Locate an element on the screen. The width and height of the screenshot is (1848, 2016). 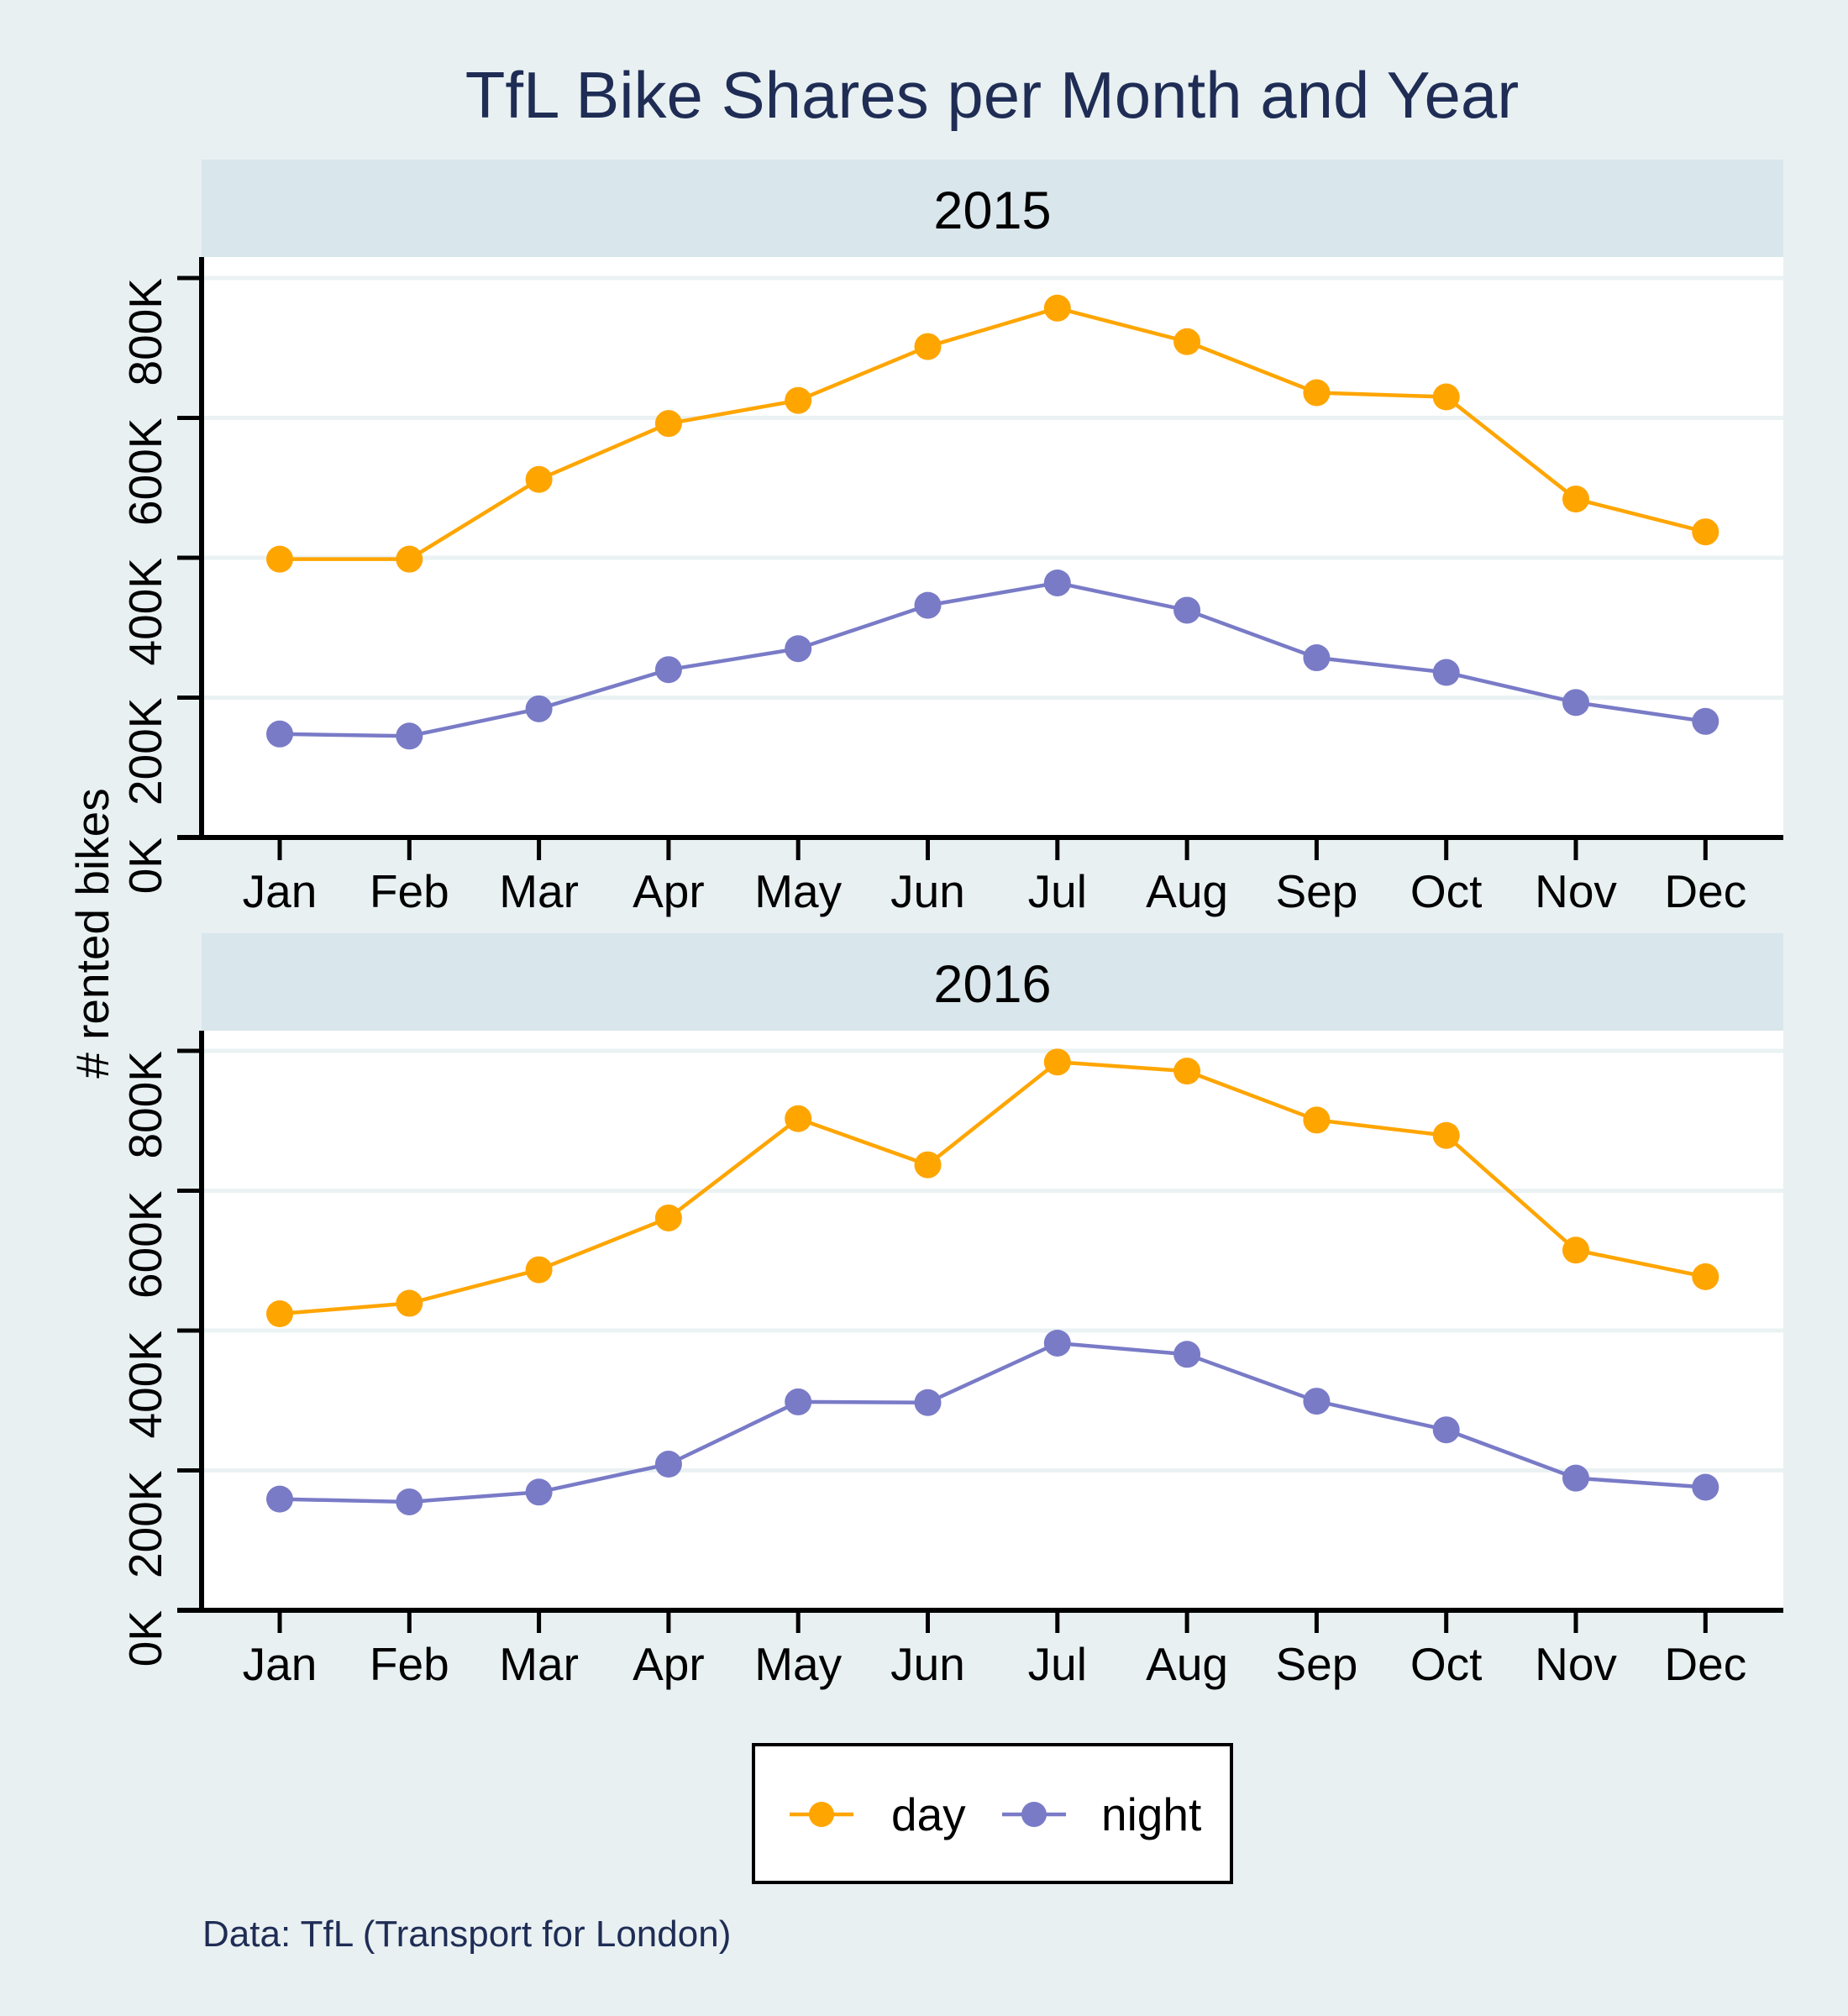
facet-strip-label: 2015 is located at coordinates (992, 210).